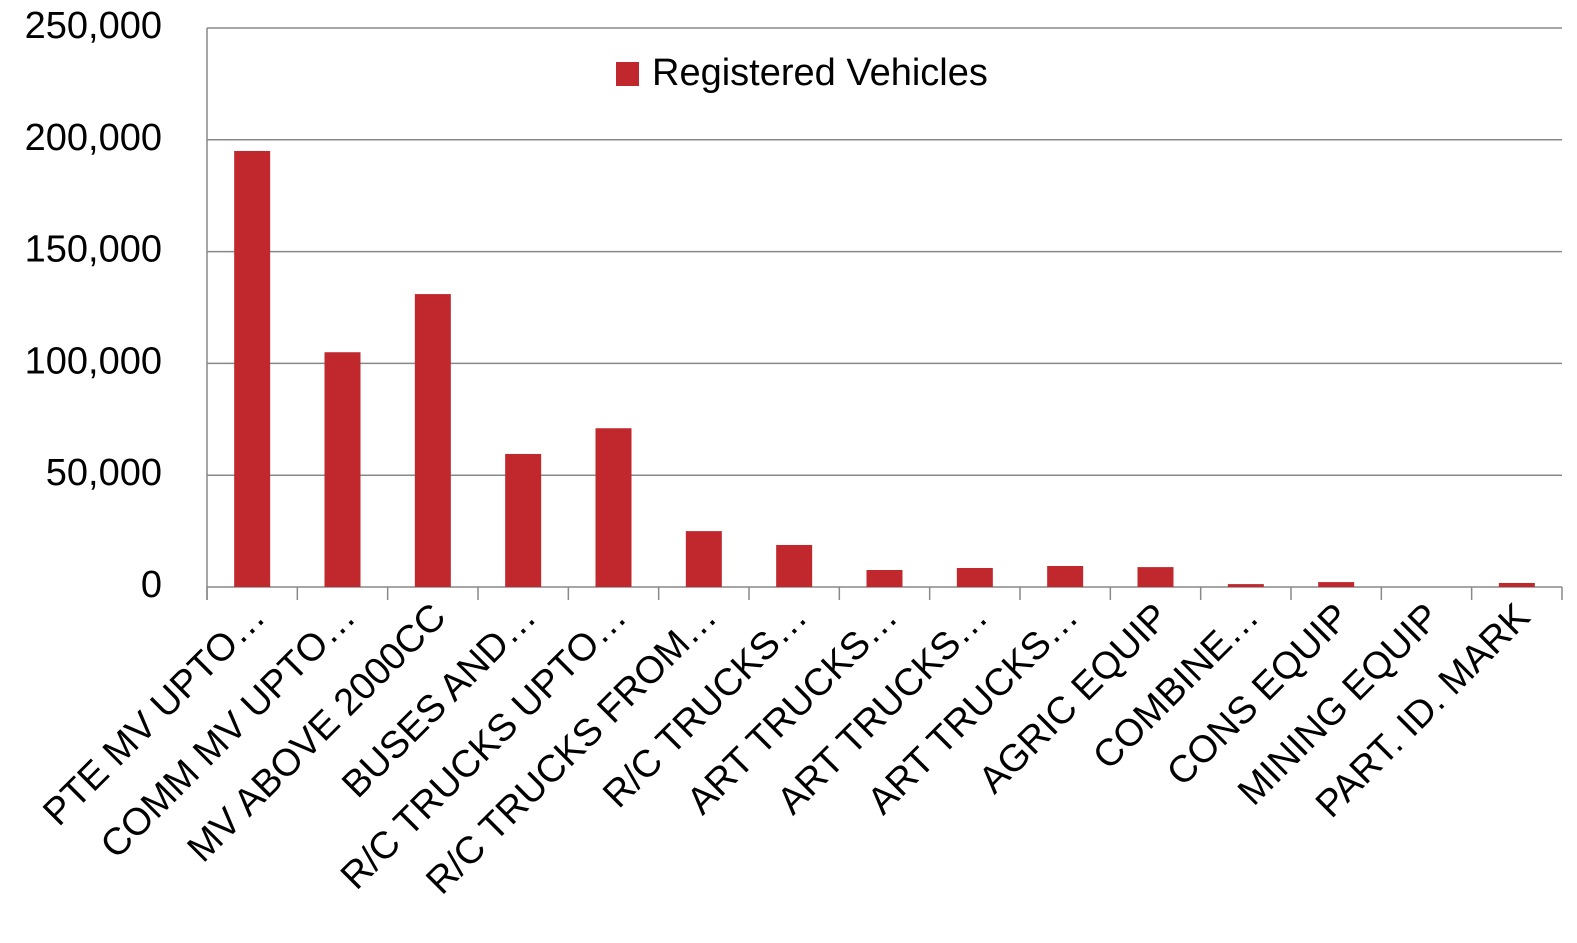 The width and height of the screenshot is (1577, 943). What do you see at coordinates (93, 138) in the screenshot?
I see `y-tick-label: 200,000` at bounding box center [93, 138].